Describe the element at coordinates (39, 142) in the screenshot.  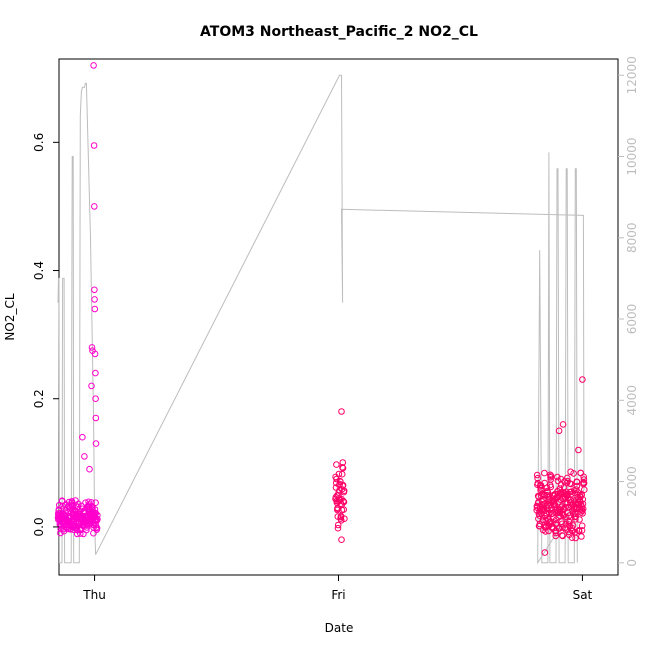
I see `y-left-tick-label: 0.6` at that location.